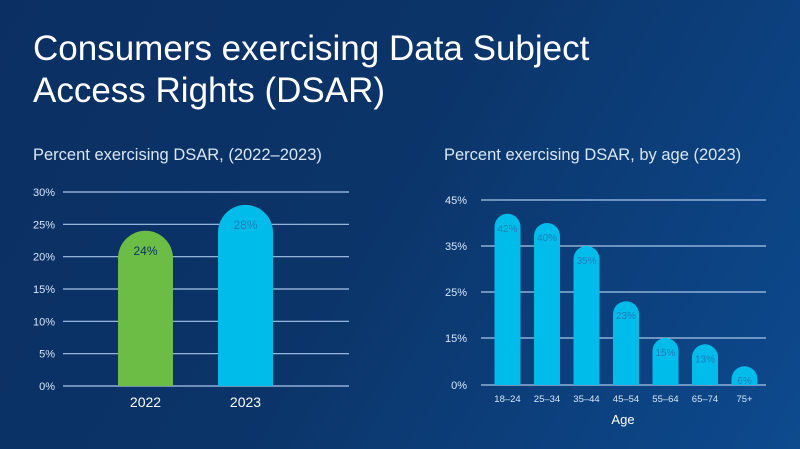 This screenshot has width=800, height=449. I want to click on x-category-label: 45–54, so click(626, 399).